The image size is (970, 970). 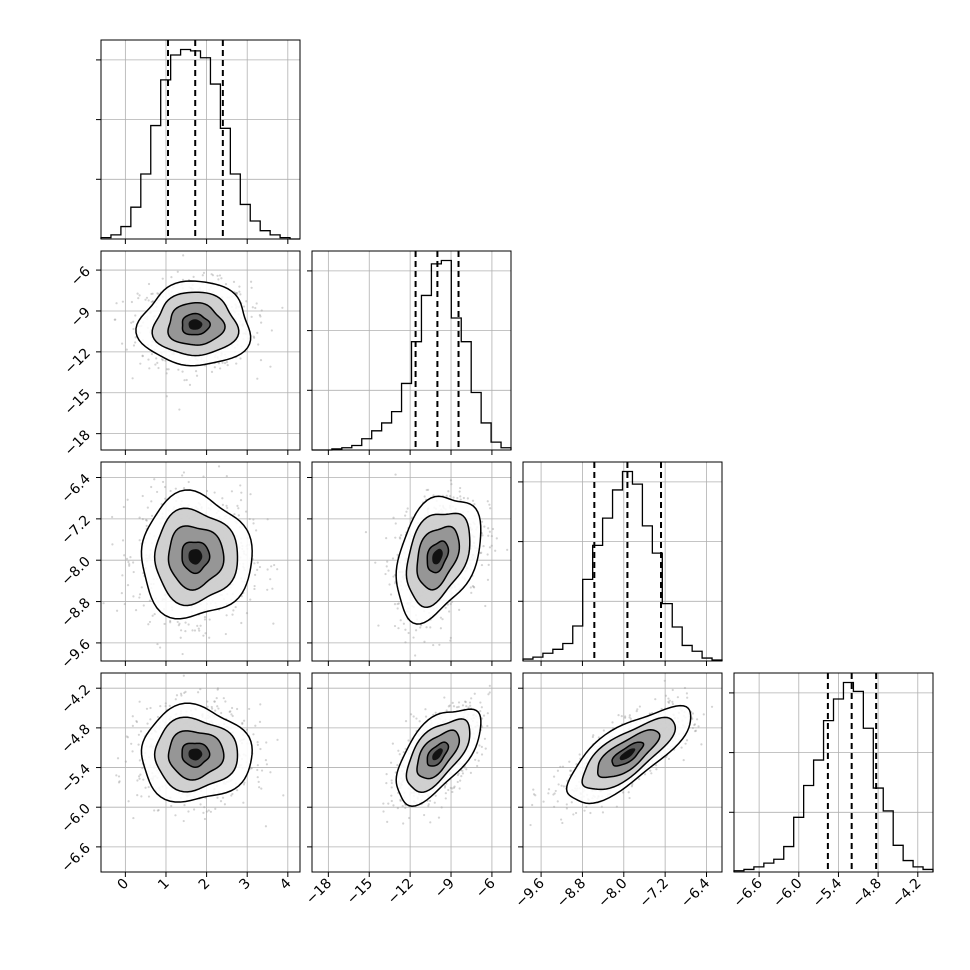 I want to click on x-tick-label: −6.6, so click(x=748, y=892).